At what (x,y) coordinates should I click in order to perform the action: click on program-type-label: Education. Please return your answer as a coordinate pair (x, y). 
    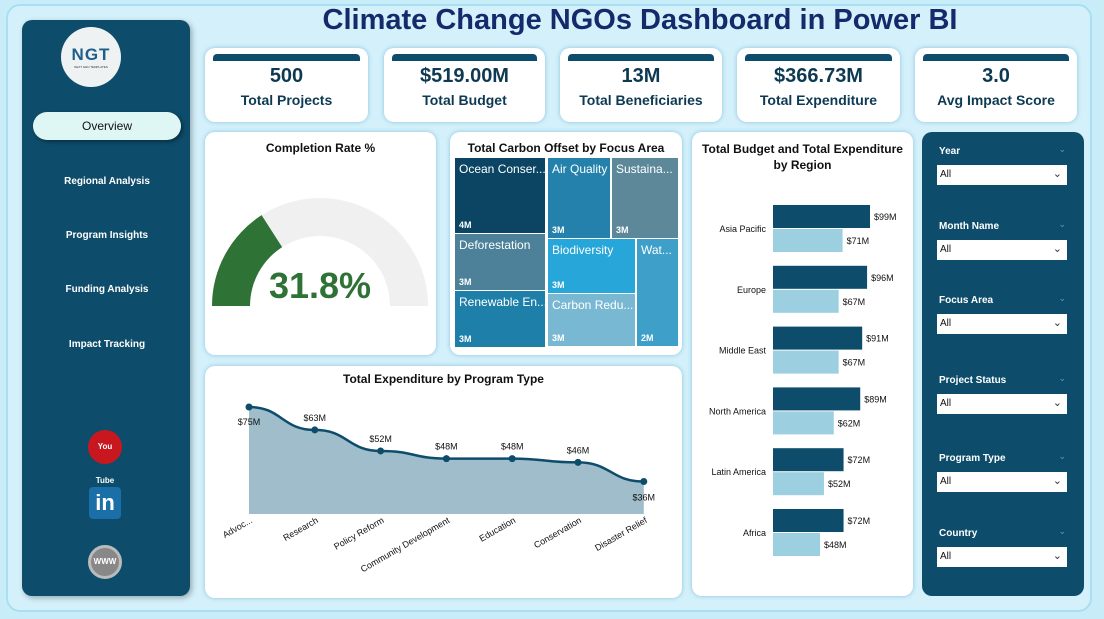
    Looking at the image, I should click on (498, 529).